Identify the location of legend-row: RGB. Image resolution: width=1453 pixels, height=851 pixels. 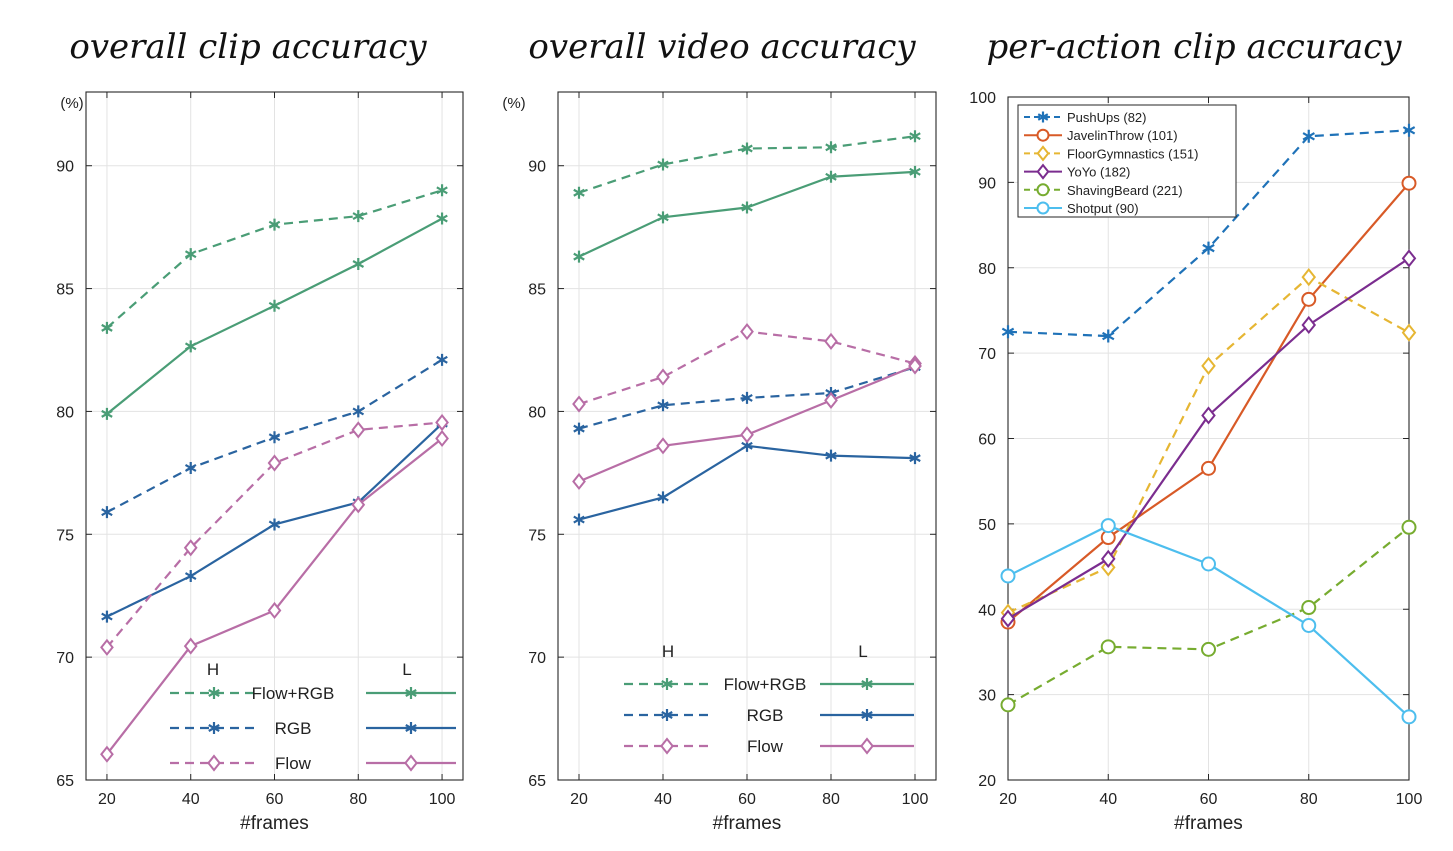
(769, 715).